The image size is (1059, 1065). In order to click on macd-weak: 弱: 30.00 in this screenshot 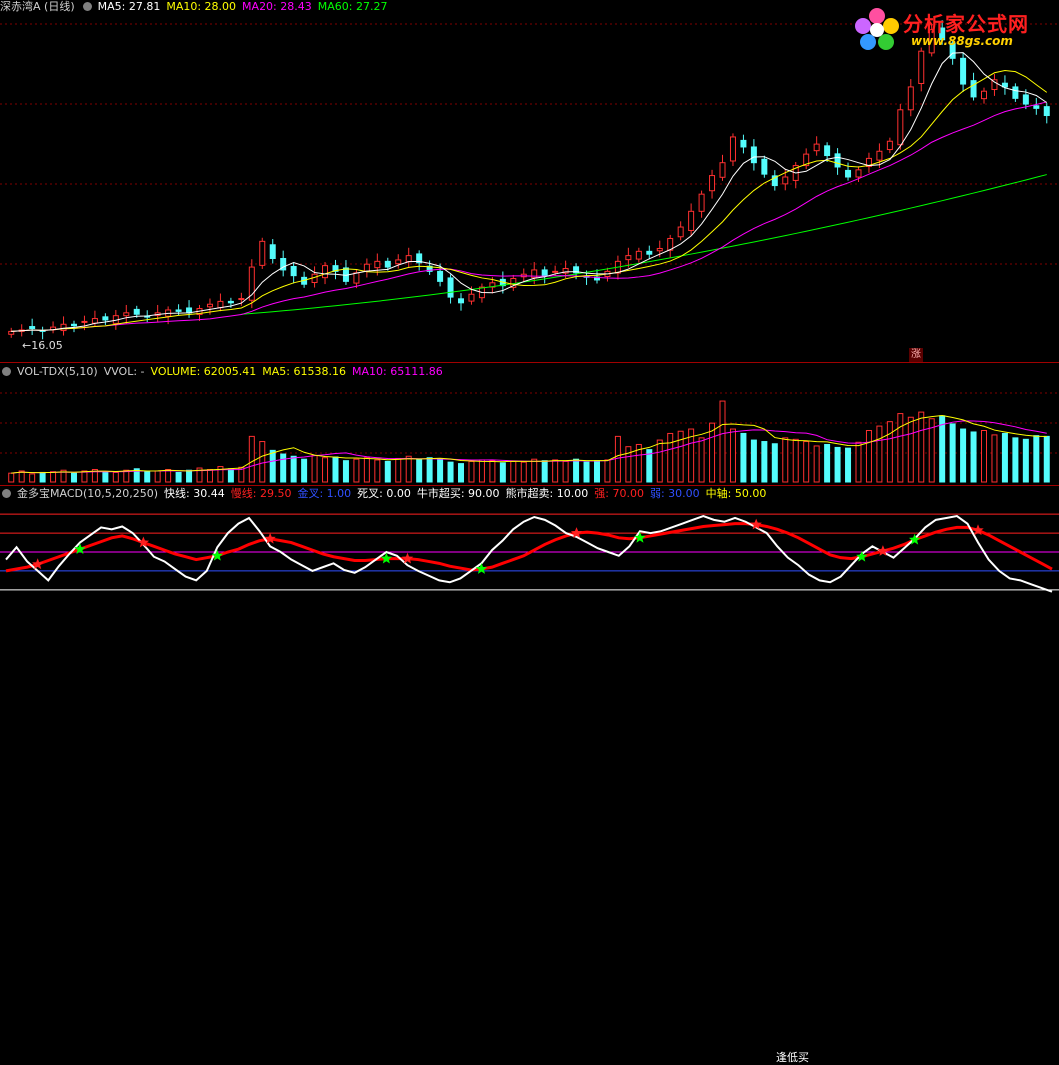, I will do `click(674, 493)`.